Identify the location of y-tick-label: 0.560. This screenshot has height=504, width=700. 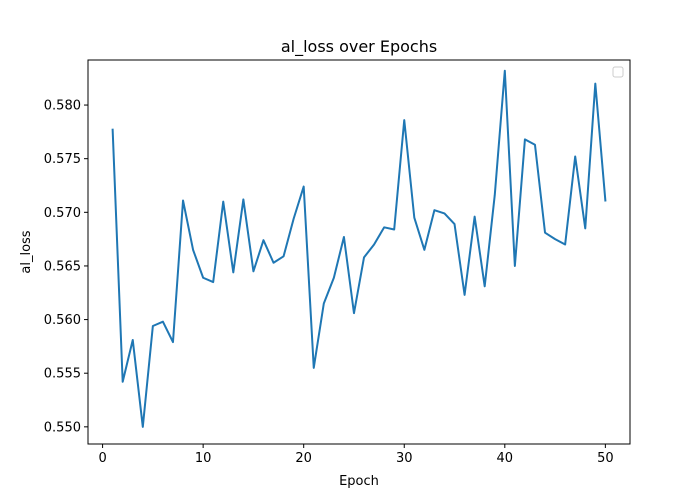
(62, 320).